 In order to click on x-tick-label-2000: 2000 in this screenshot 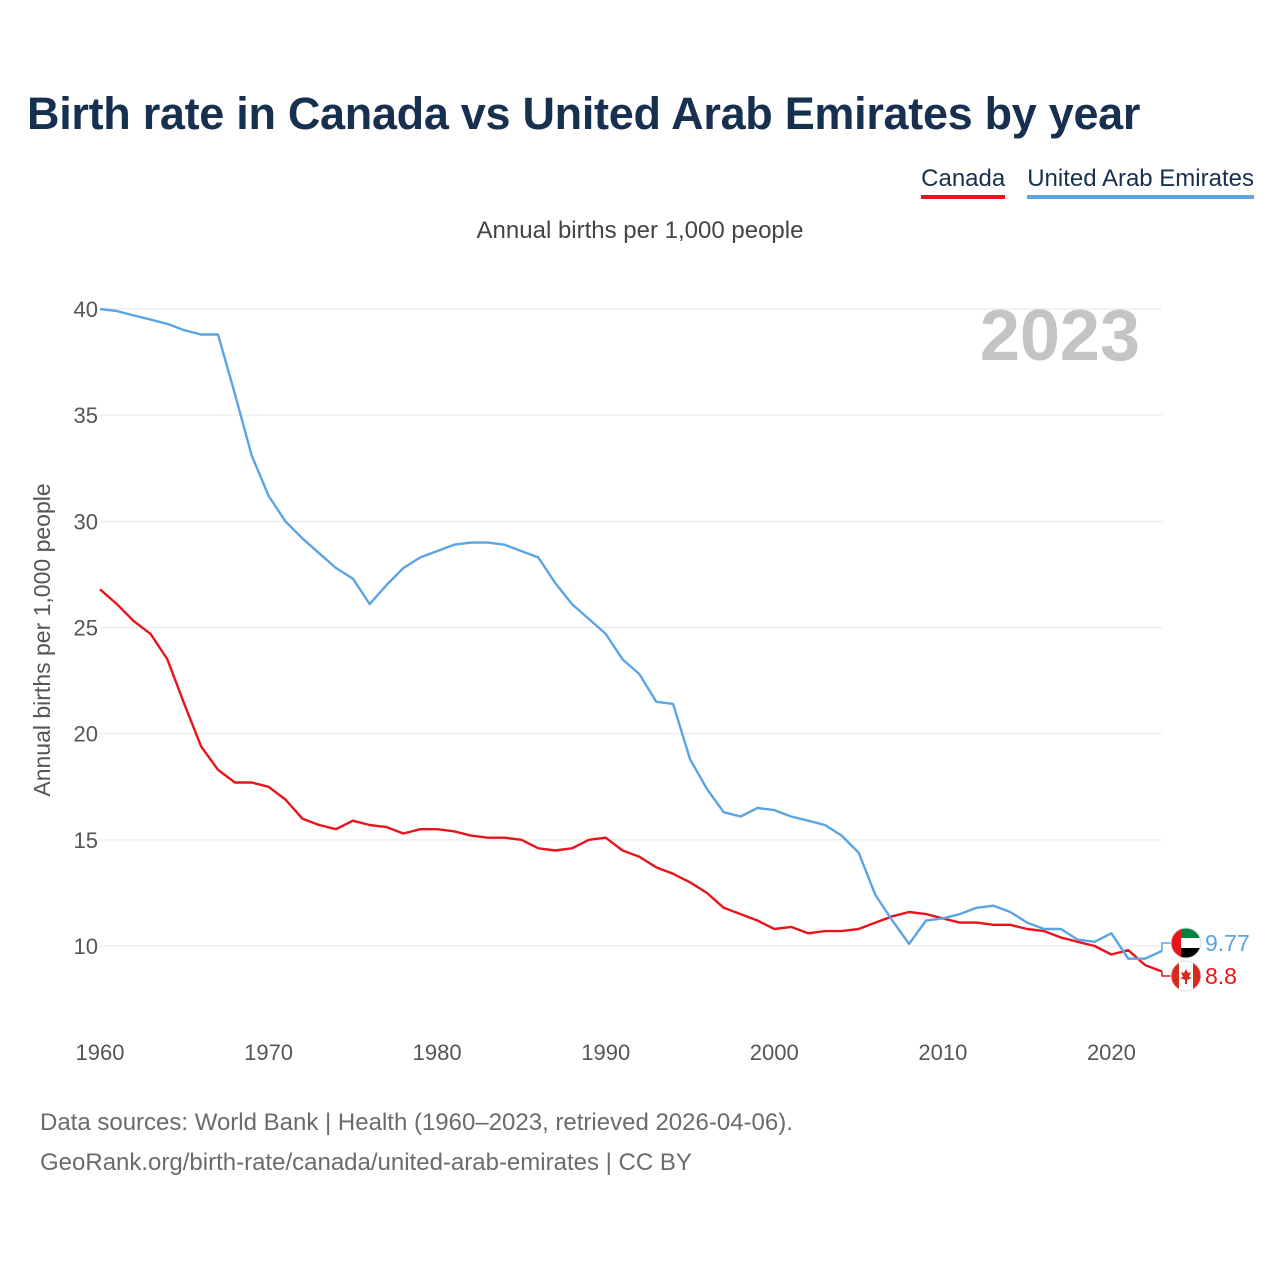, I will do `click(774, 1052)`.